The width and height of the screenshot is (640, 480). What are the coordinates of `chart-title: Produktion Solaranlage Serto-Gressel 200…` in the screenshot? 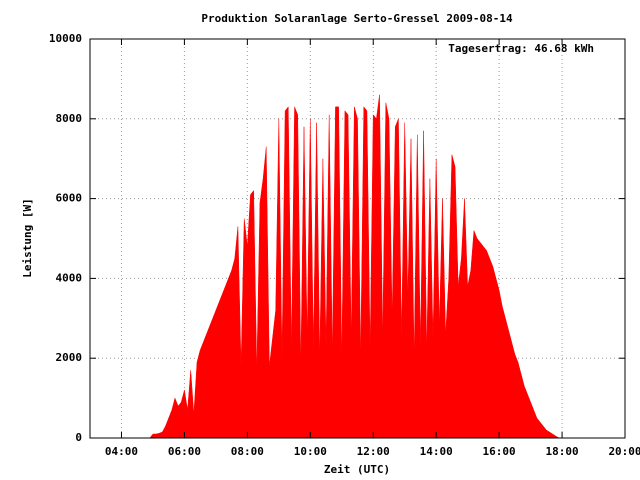 It's located at (357, 18).